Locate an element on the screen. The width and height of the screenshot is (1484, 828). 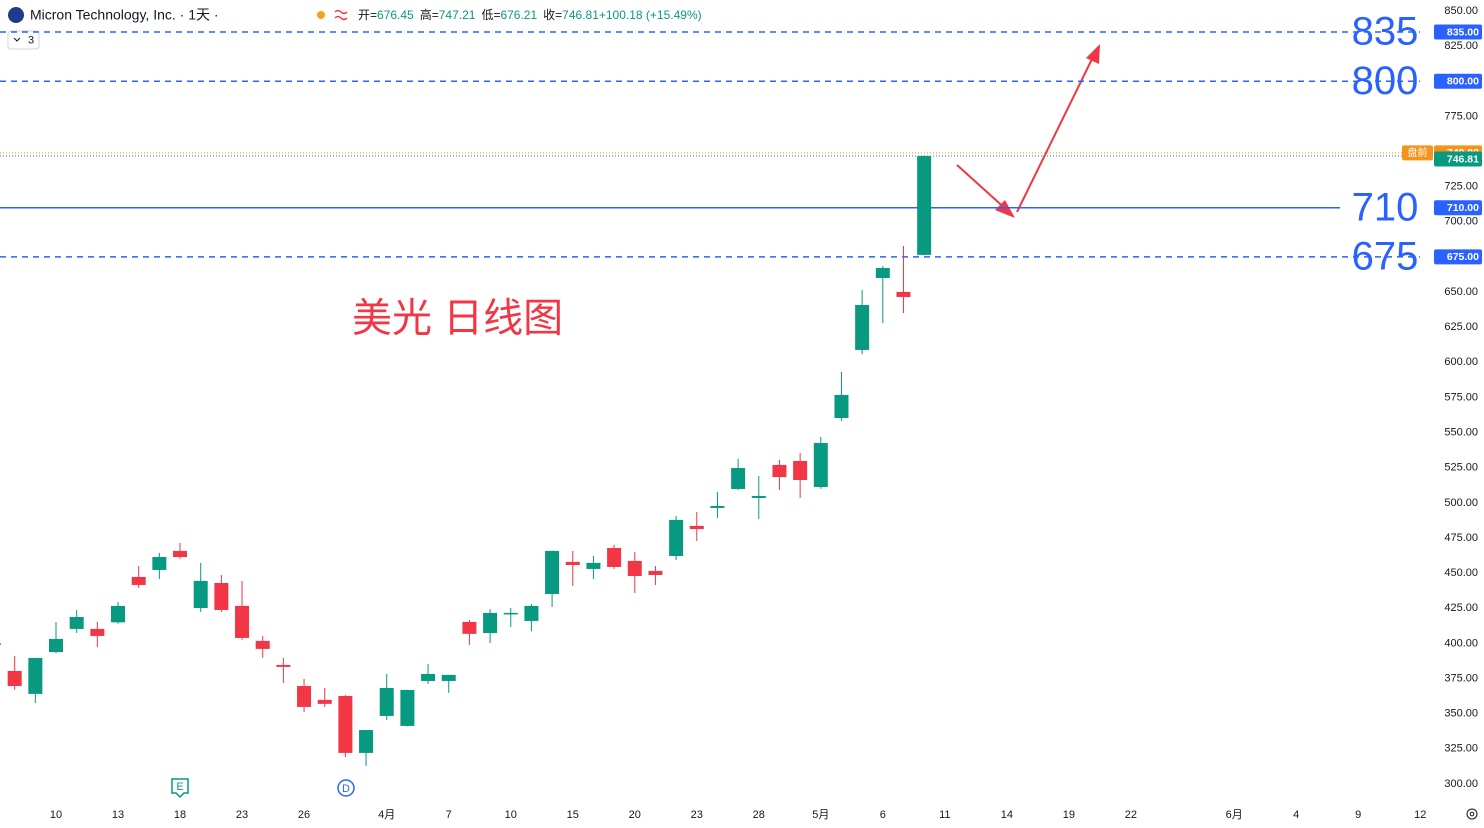
indicator-toggle is located at coordinates (23, 40).